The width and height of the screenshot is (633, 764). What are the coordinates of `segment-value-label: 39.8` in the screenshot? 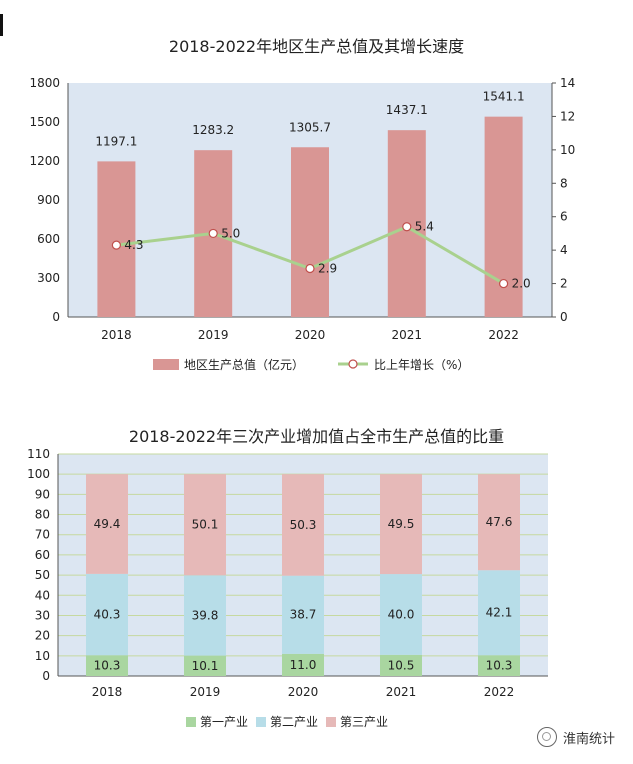 It's located at (205, 615).